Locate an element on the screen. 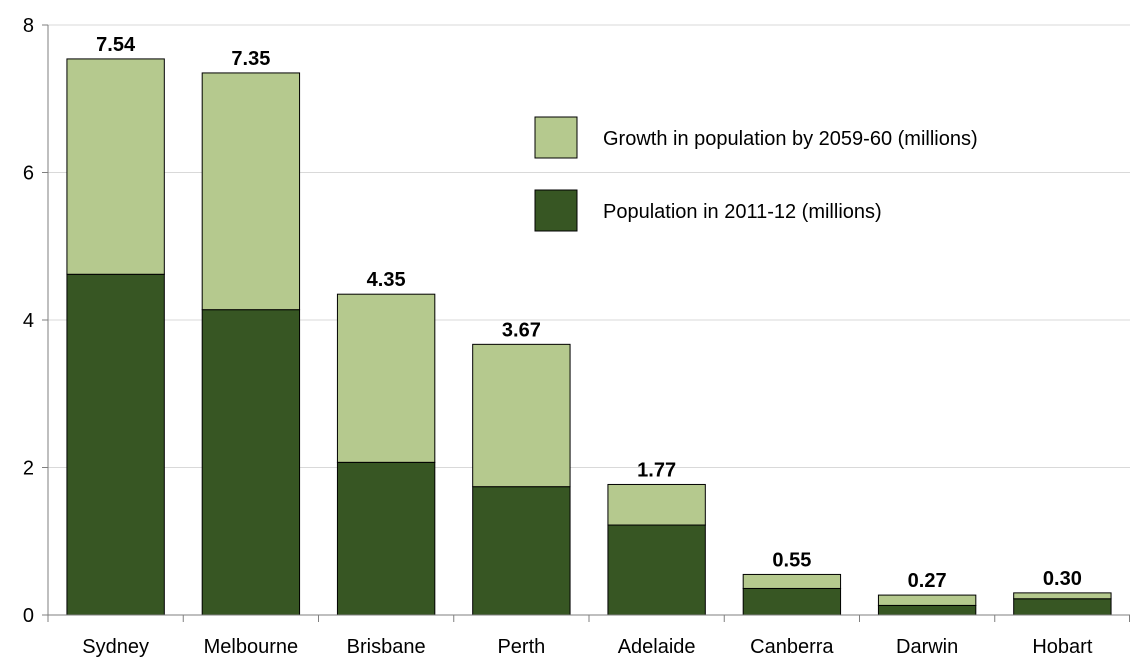 Image resolution: width=1130 pixels, height=661 pixels. bar-total-label: 0.55 is located at coordinates (791, 560).